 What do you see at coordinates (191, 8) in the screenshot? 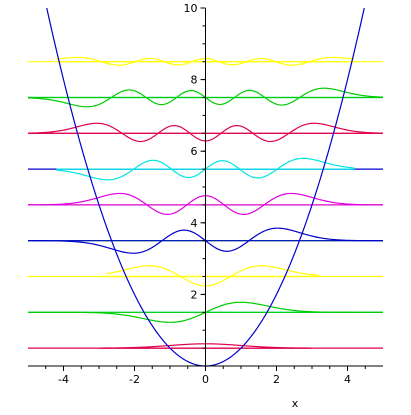
I see `y-tick-label: 10` at bounding box center [191, 8].